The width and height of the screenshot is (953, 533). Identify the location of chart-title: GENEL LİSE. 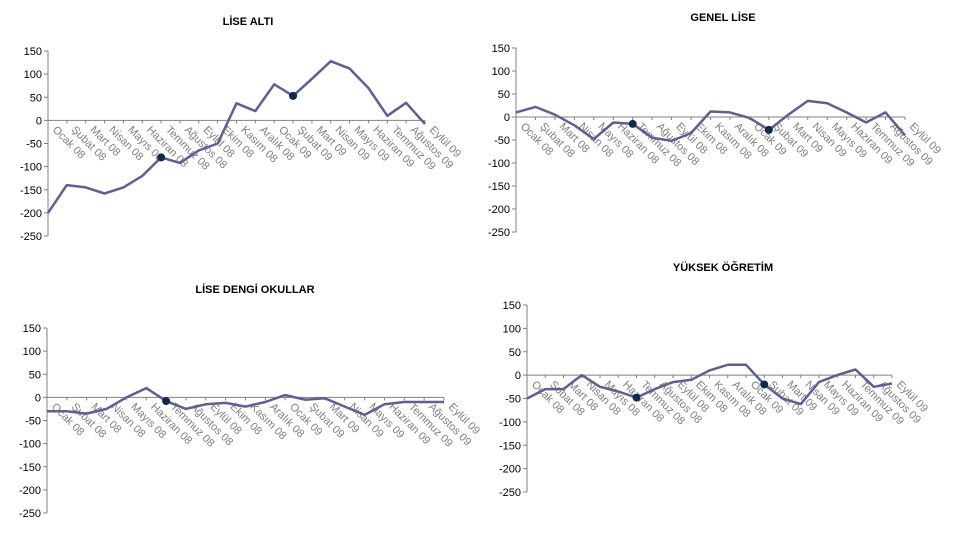
(722, 17).